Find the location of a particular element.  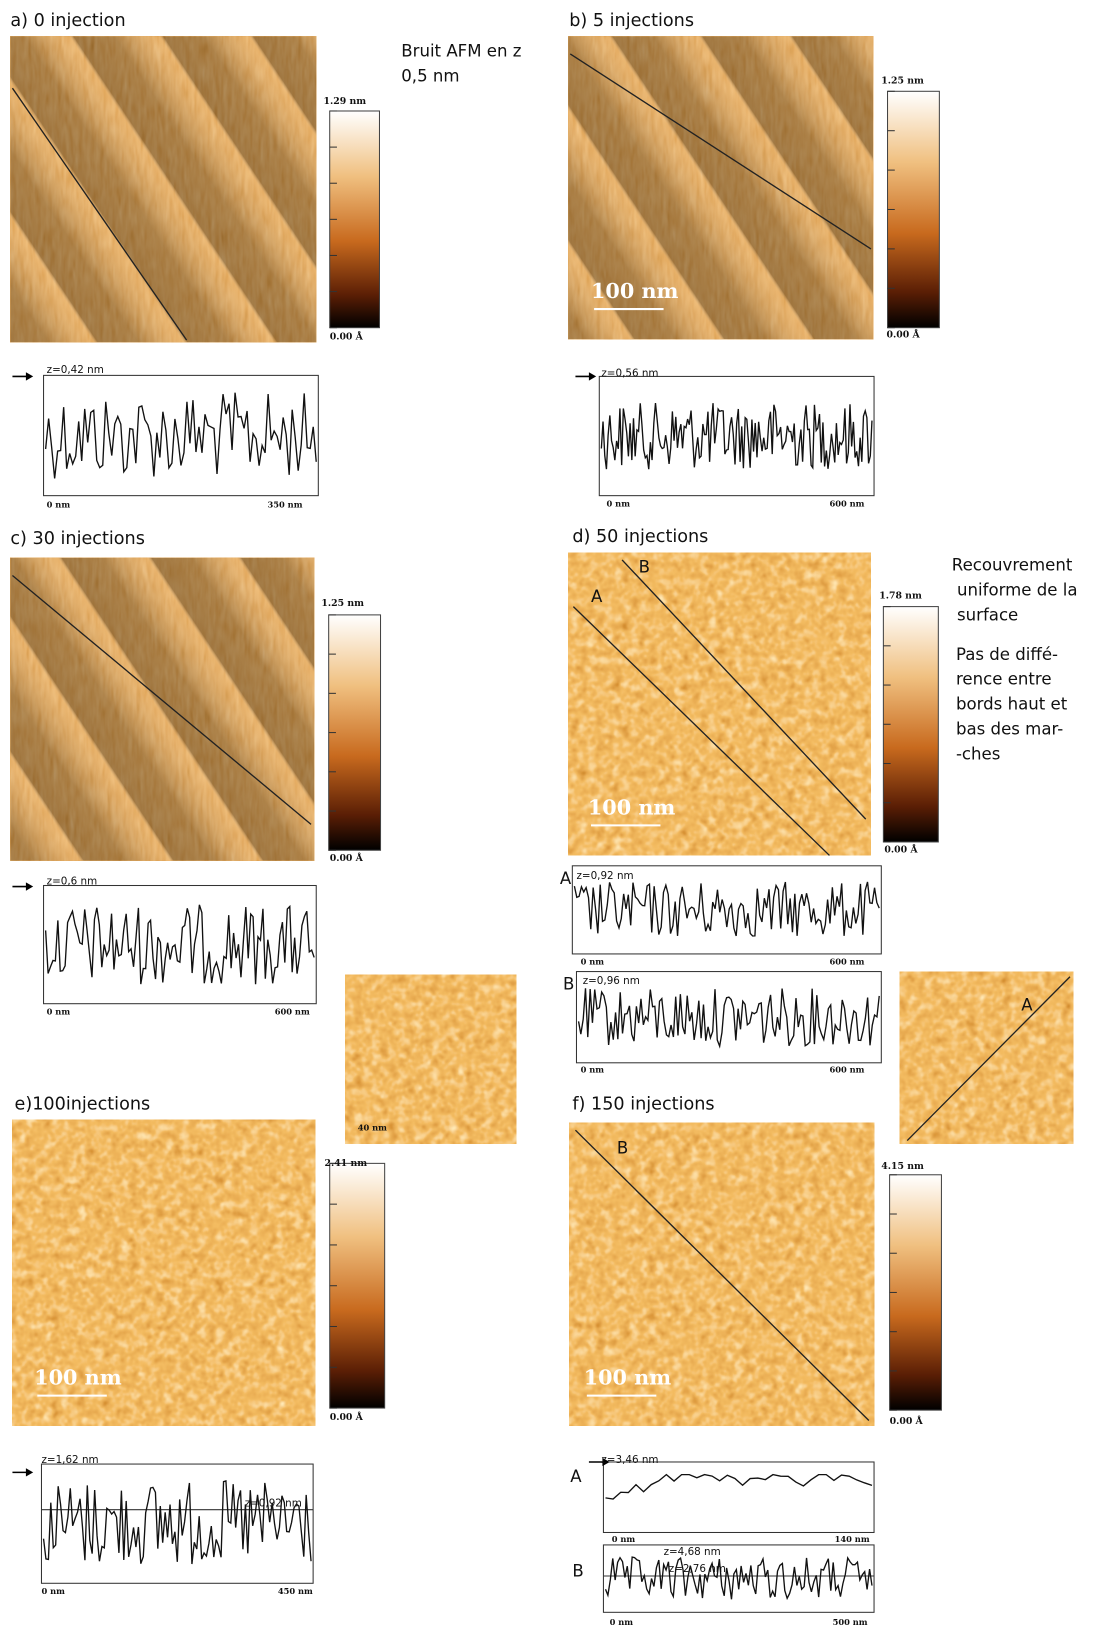

note-line: Bruit AFM en z is located at coordinates (461, 50).